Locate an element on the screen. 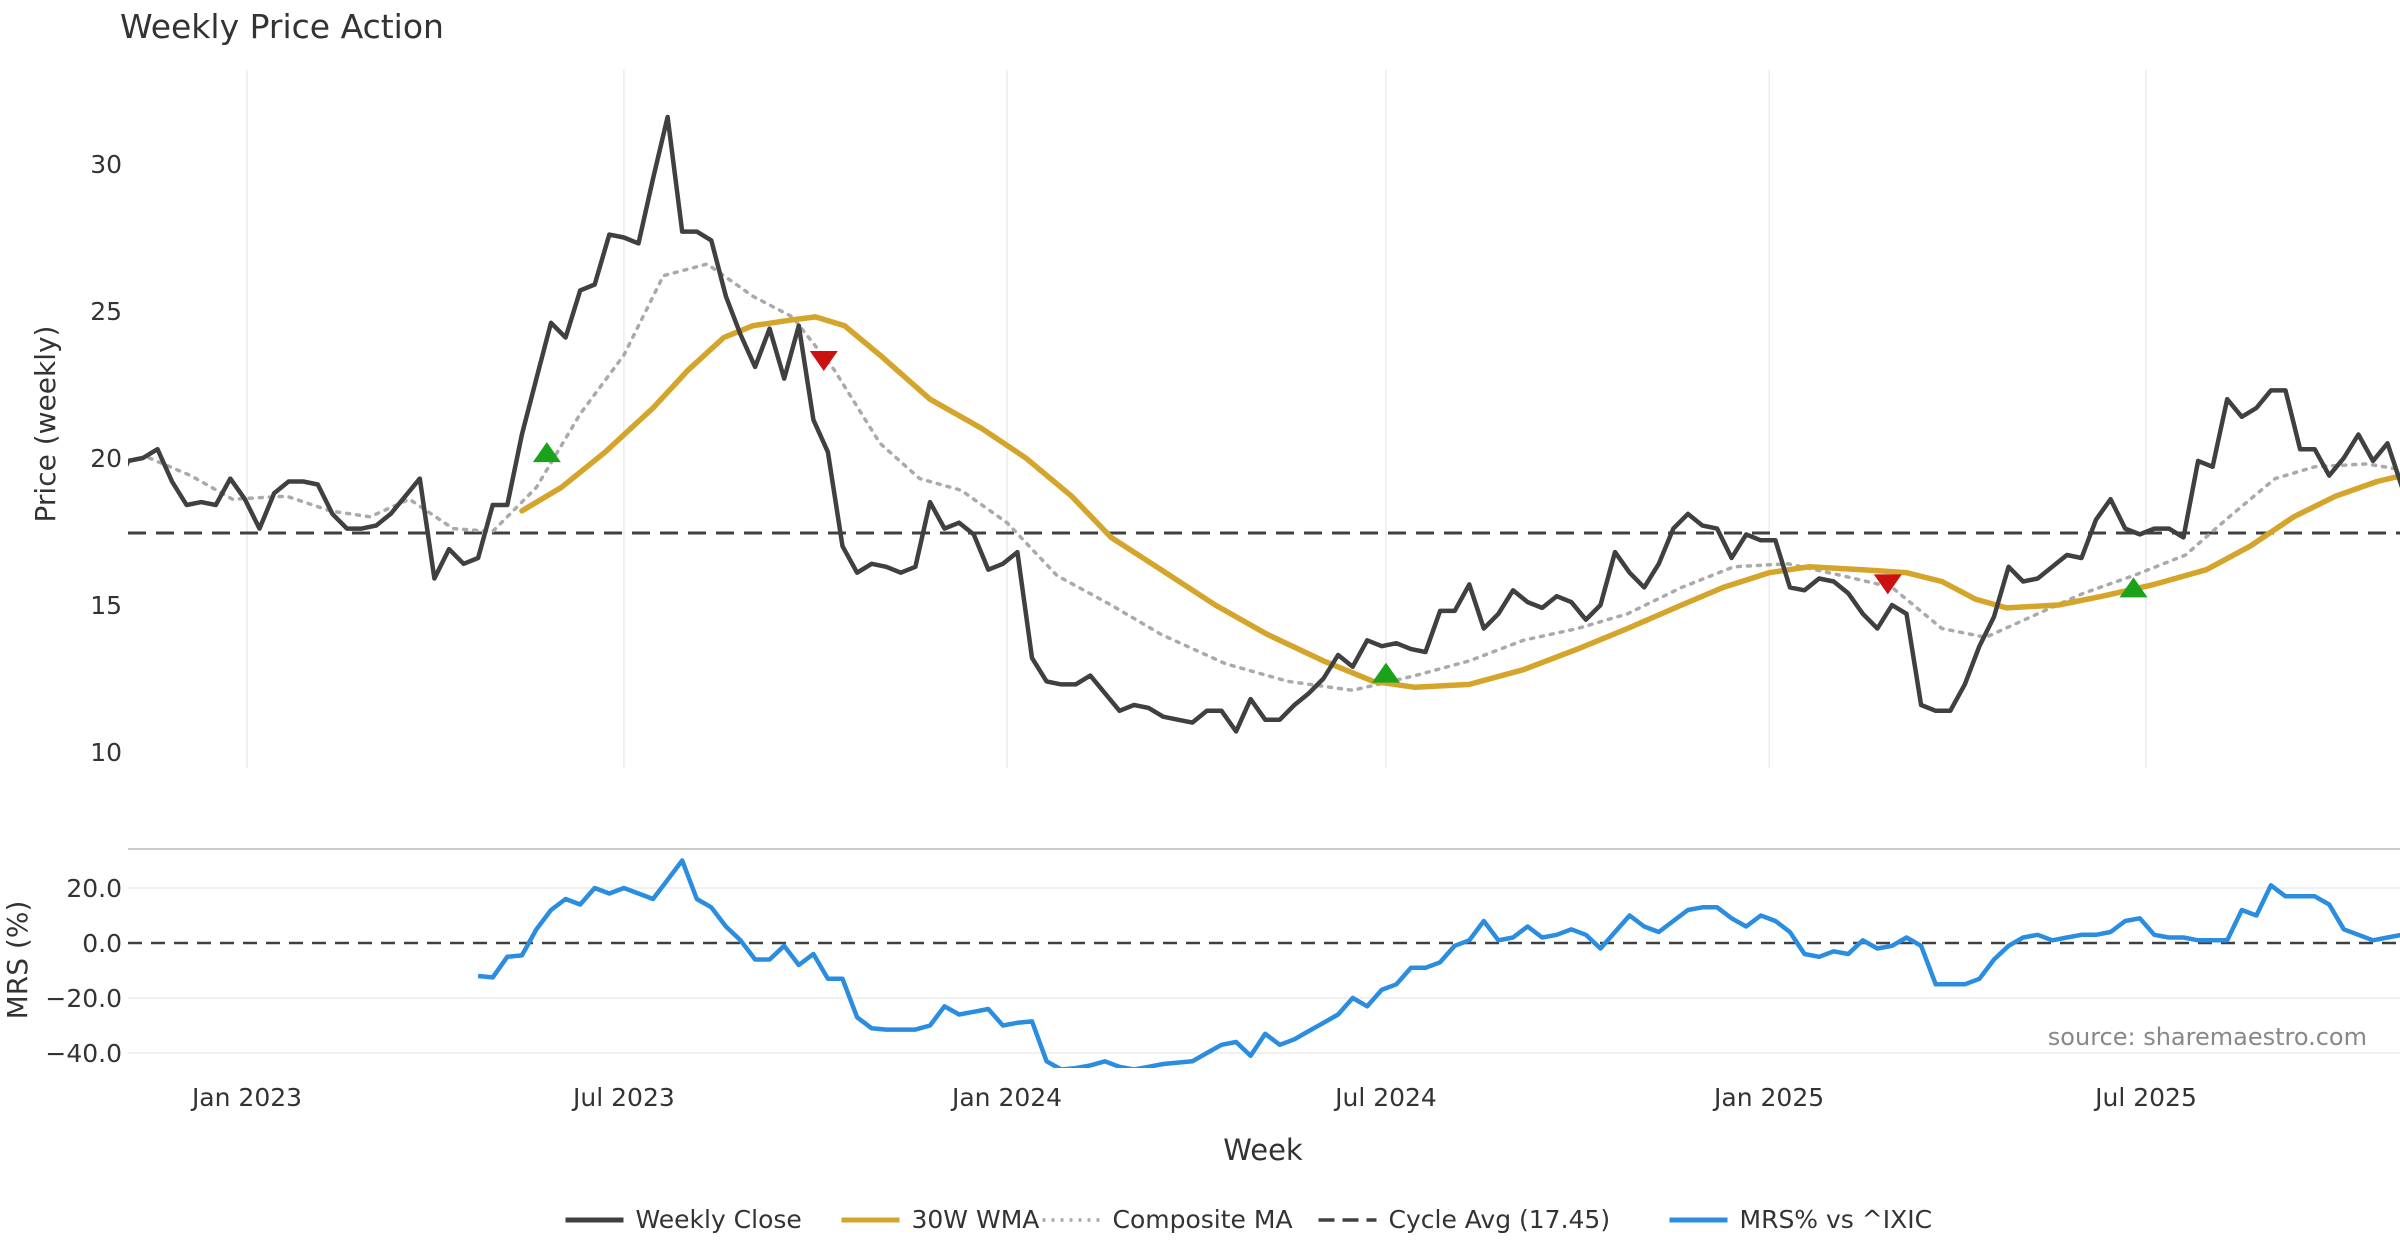  chart-title: Weekly Price Action is located at coordinates (282, 26).